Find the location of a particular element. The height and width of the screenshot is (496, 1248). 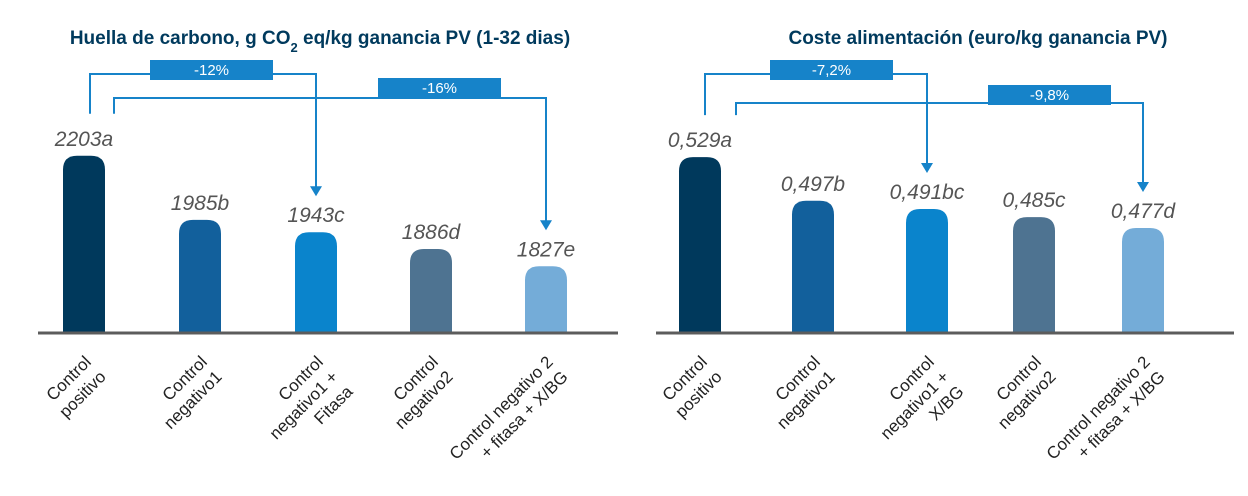

chart-title-main: Coste alimentación (euro/kg ganancia PV) is located at coordinates (977, 38).